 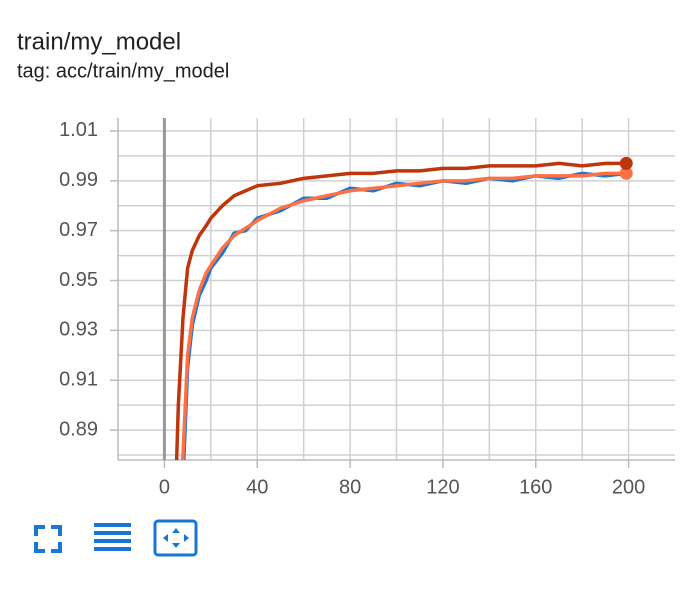 I want to click on fullscreen-button, so click(x=48, y=539).